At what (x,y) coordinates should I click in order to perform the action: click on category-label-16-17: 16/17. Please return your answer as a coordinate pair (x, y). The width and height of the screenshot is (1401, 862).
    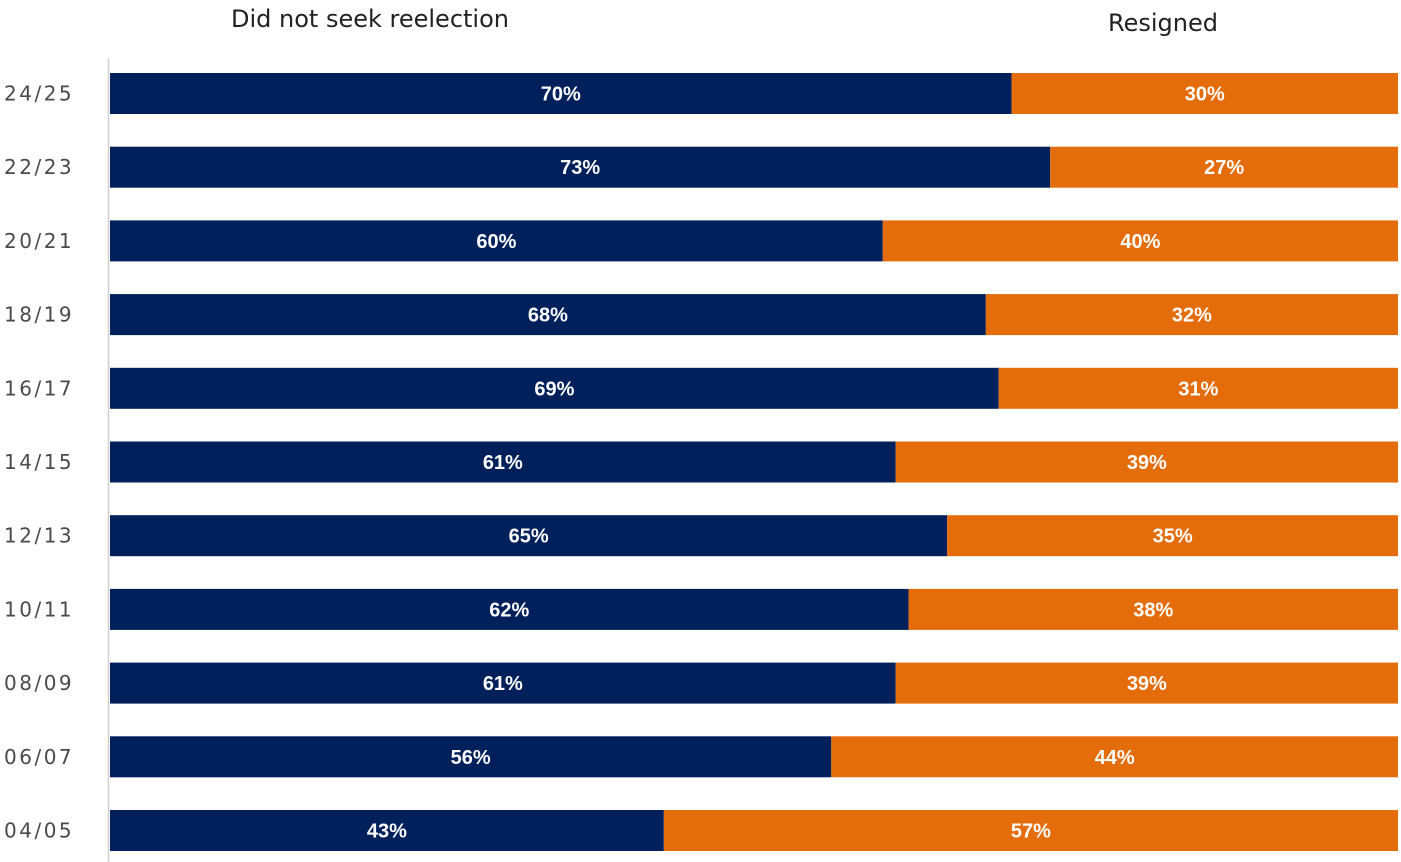
    Looking at the image, I should click on (39, 388).